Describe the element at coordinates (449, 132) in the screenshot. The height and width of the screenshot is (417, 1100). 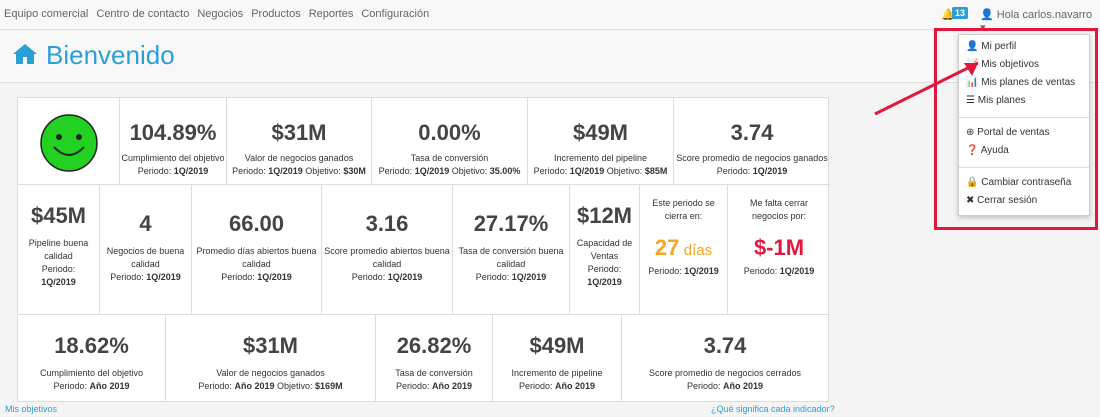
I see `kpi-value: 0.00%` at that location.